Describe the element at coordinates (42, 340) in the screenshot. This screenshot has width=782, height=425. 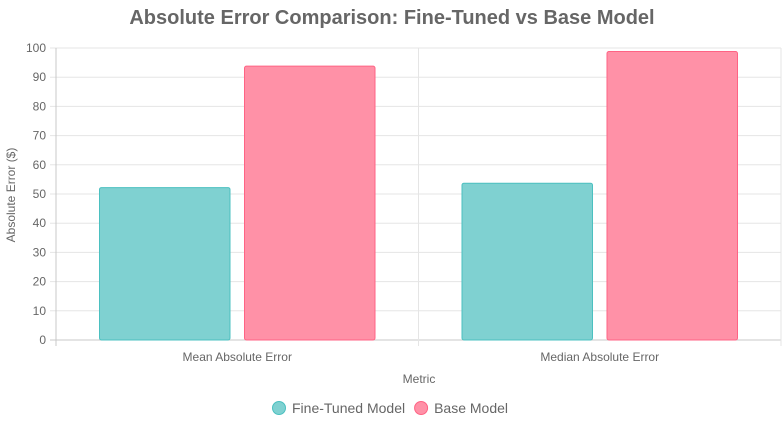
I see `y-tick-label: 0` at that location.